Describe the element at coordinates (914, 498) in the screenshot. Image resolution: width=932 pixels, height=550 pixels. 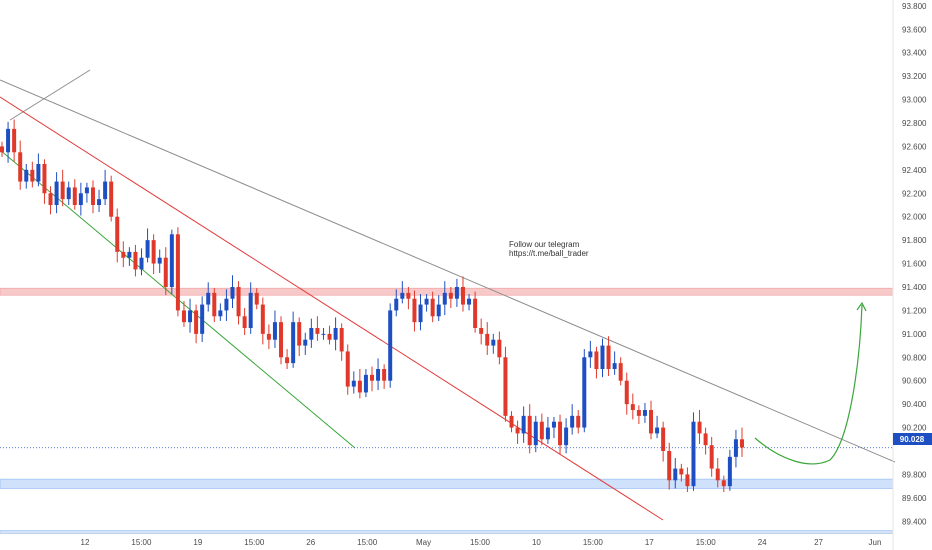
I see `y-tick-label: 89.600` at that location.